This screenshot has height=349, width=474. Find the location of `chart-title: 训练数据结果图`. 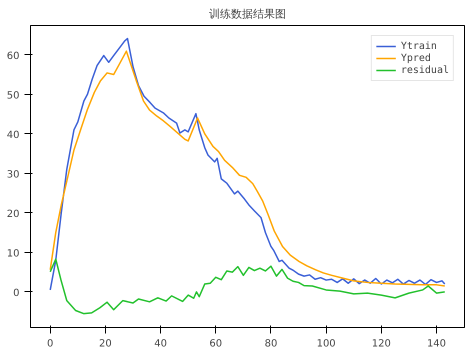

chart-title: 训练数据结果图 is located at coordinates (247, 14).